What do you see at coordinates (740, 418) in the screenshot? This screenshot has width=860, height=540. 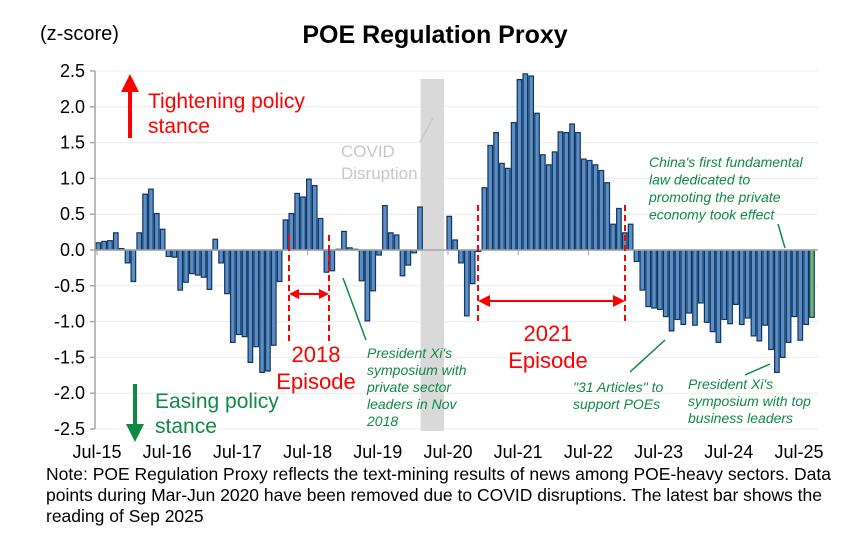 I see `xi-2025-annotation: business leaders` at bounding box center [740, 418].